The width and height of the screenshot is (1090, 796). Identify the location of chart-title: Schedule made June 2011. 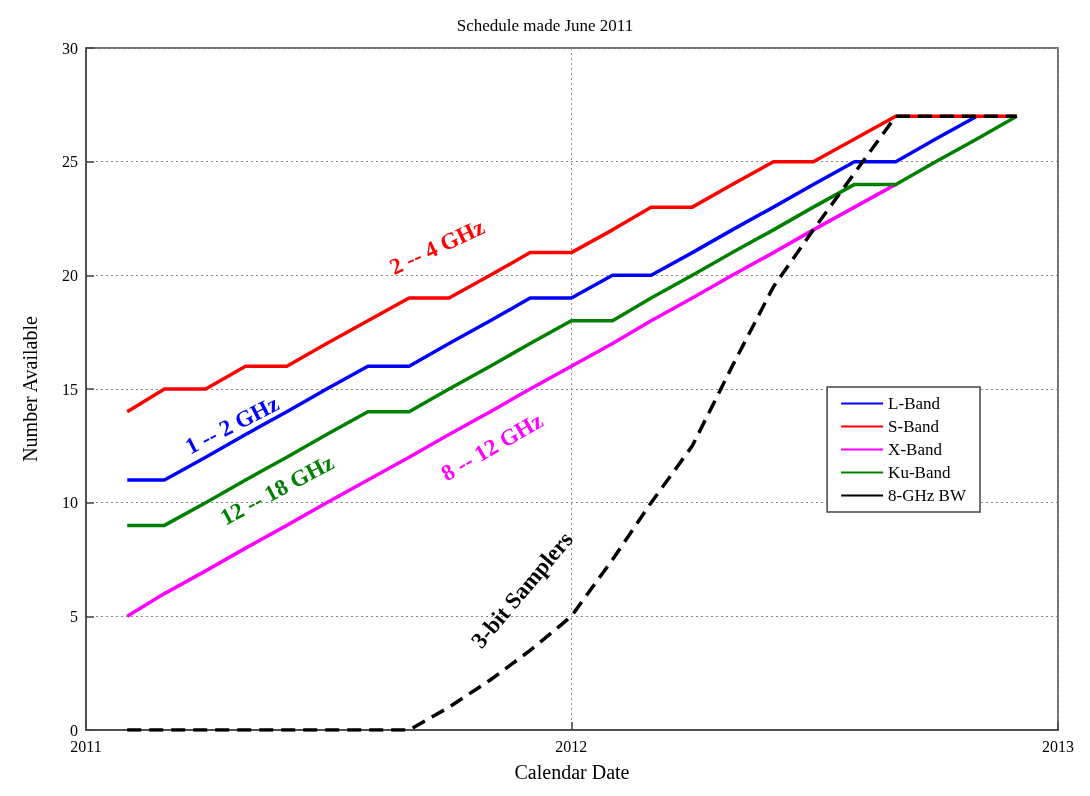
(545, 25).